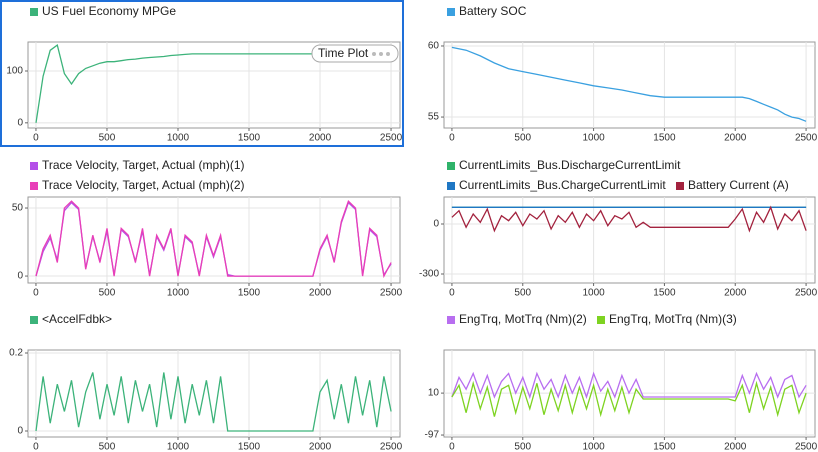 Image resolution: width=818 pixels, height=452 pixels. What do you see at coordinates (109, 11) in the screenshot?
I see `legend-label: US Fuel Economy MPGe` at bounding box center [109, 11].